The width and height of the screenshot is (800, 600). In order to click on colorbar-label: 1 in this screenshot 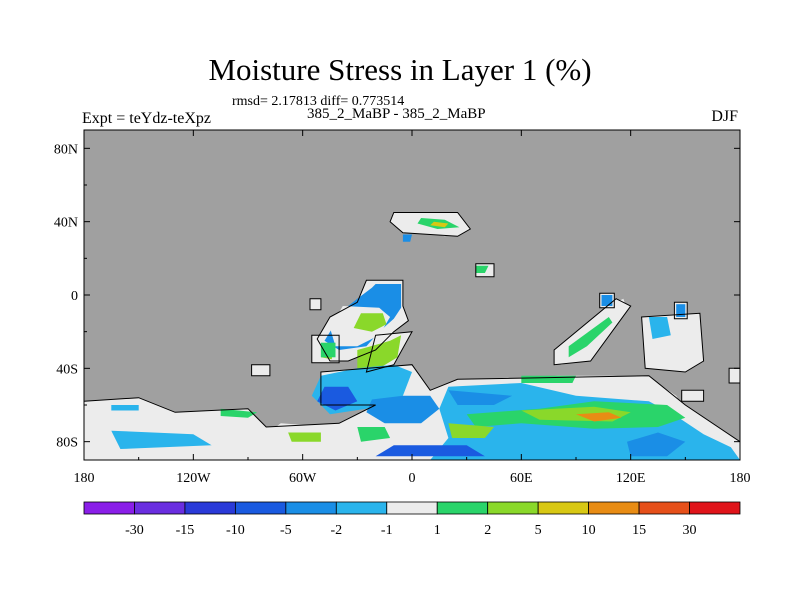, I will do `click(437, 530)`.